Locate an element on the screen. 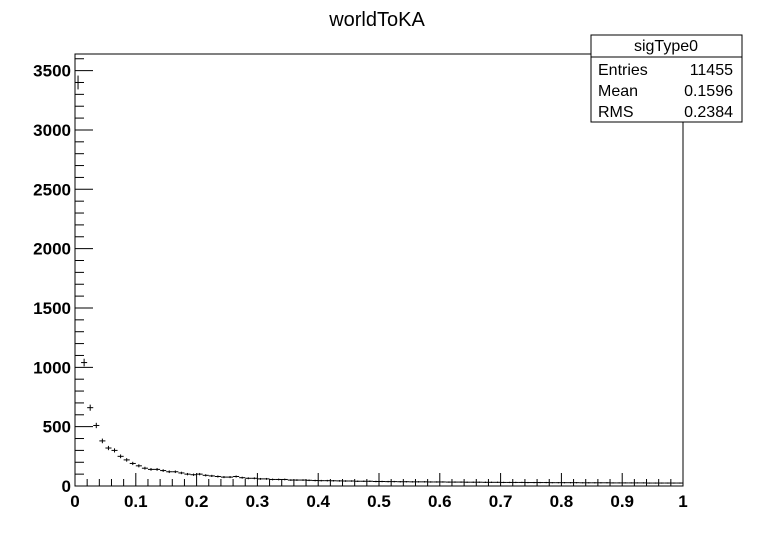  x-tick-label: 0.4 is located at coordinates (318, 501).